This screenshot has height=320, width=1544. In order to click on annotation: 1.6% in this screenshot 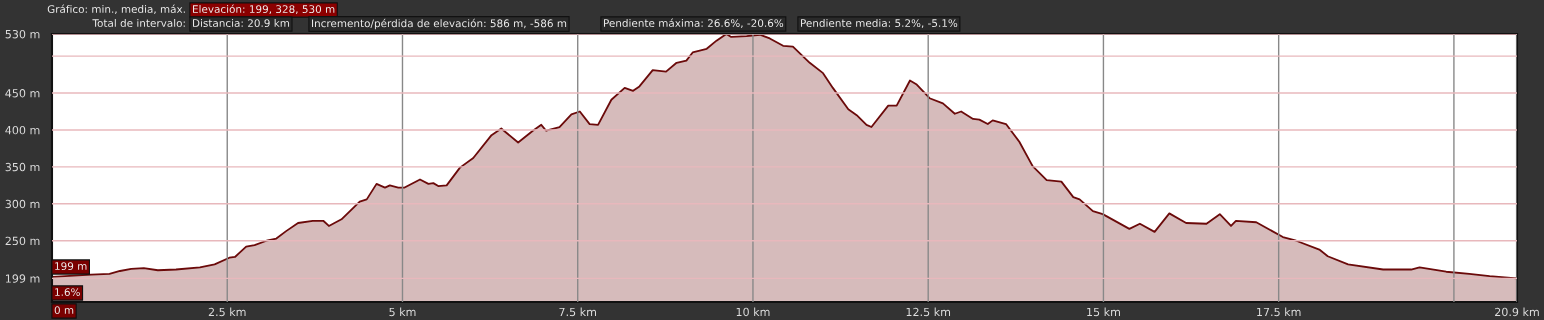, I will do `click(67, 292)`.